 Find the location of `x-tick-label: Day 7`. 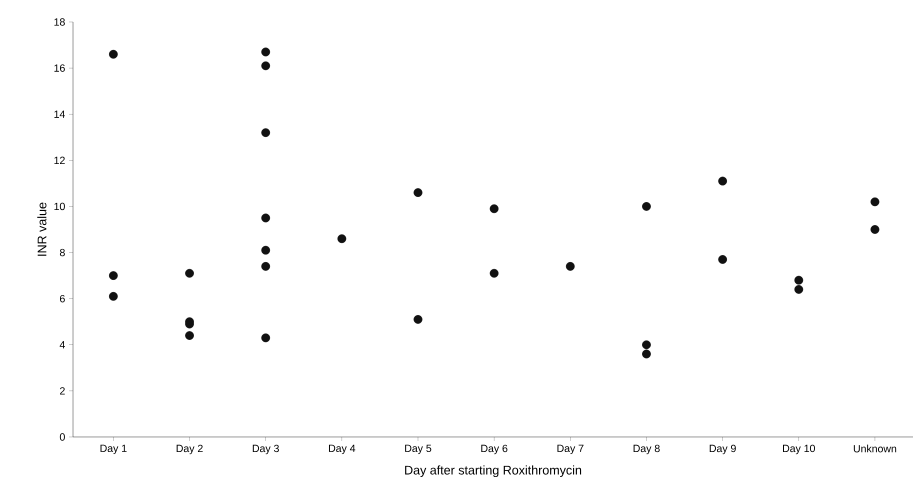

x-tick-label: Day 7 is located at coordinates (570, 449).